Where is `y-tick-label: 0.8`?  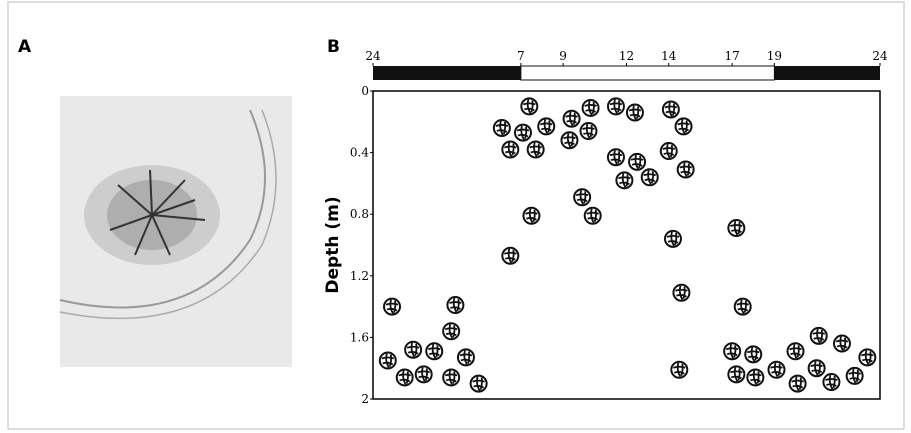
y-tick-label: 0.8 is located at coordinates (359, 214).